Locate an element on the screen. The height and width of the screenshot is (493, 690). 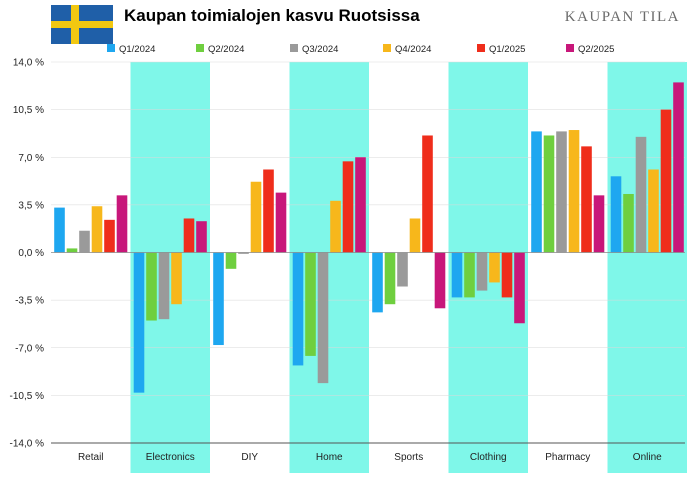
category-label: Pharmacy is located at coordinates (567, 457).